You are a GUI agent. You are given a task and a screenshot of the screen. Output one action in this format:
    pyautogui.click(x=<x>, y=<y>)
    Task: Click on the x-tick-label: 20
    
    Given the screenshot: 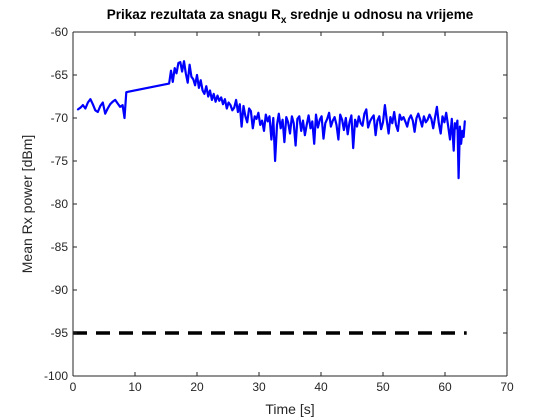 What is the action you would take?
    pyautogui.click(x=197, y=387)
    